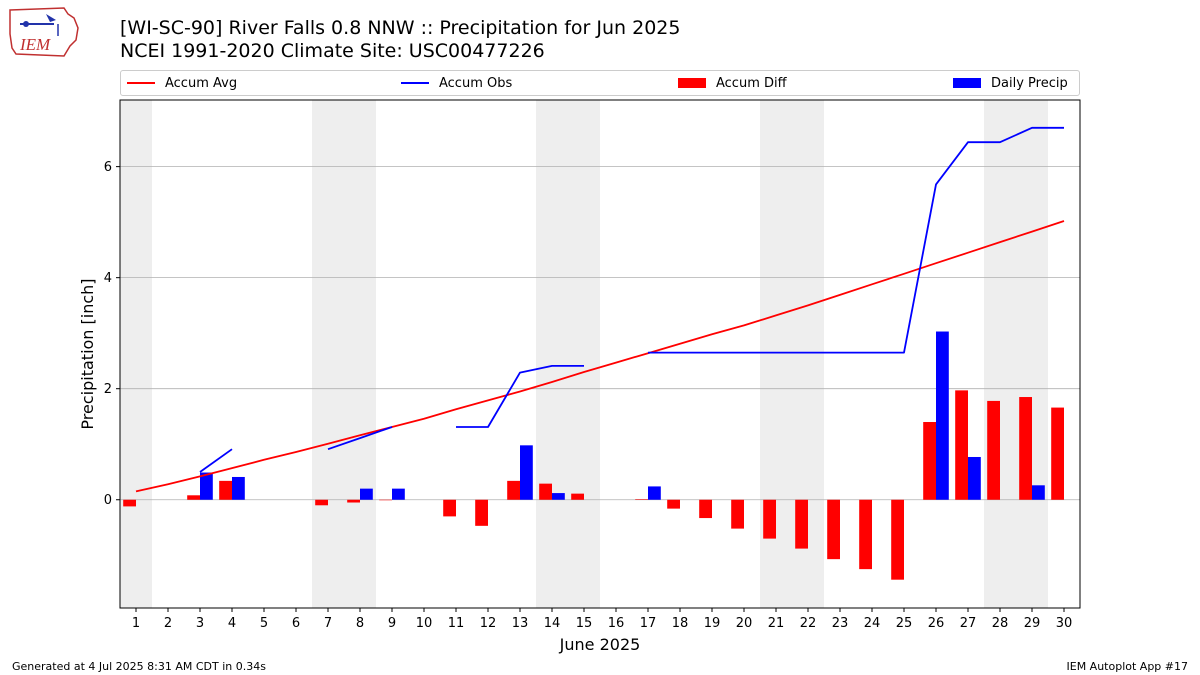 Image resolution: width=1200 pixels, height=675 pixels. What do you see at coordinates (1064, 623) in the screenshot?
I see `x-tick-label-30: 30` at bounding box center [1064, 623].